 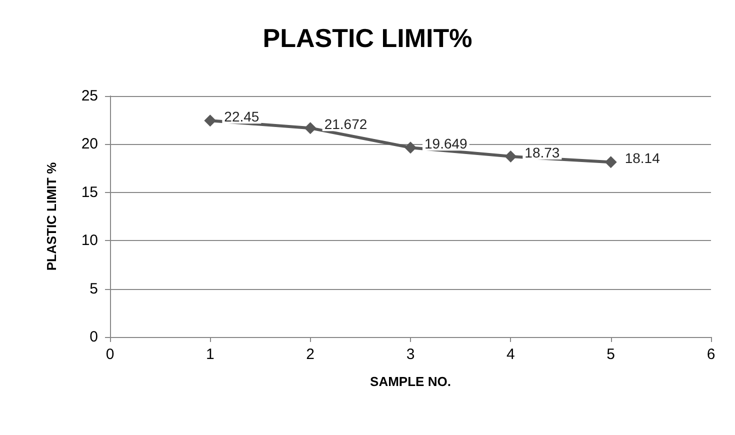 What do you see at coordinates (446, 144) in the screenshot?
I see `data-label: 19.649` at bounding box center [446, 144].